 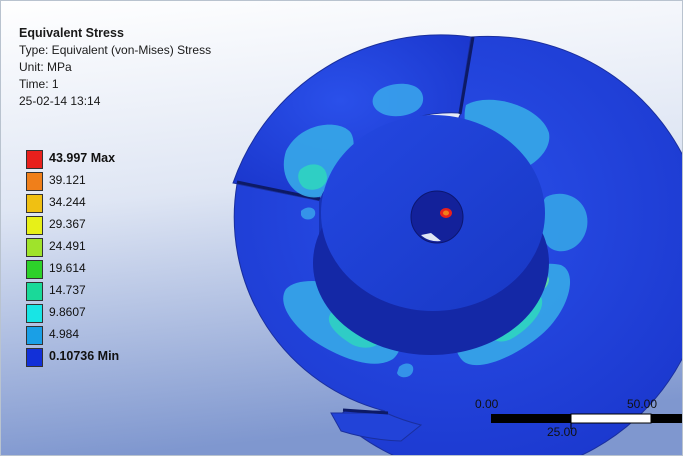 What do you see at coordinates (466, 75) in the screenshot?
I see `slot-line-top` at bounding box center [466, 75].